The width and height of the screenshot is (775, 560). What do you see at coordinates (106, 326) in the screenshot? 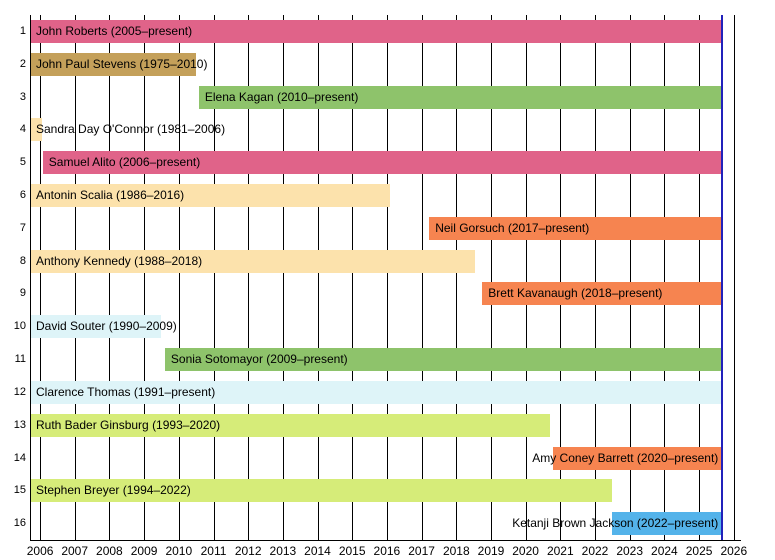
I see `tenure-label-row-10: David Souter (1990–2009)` at bounding box center [106, 326].